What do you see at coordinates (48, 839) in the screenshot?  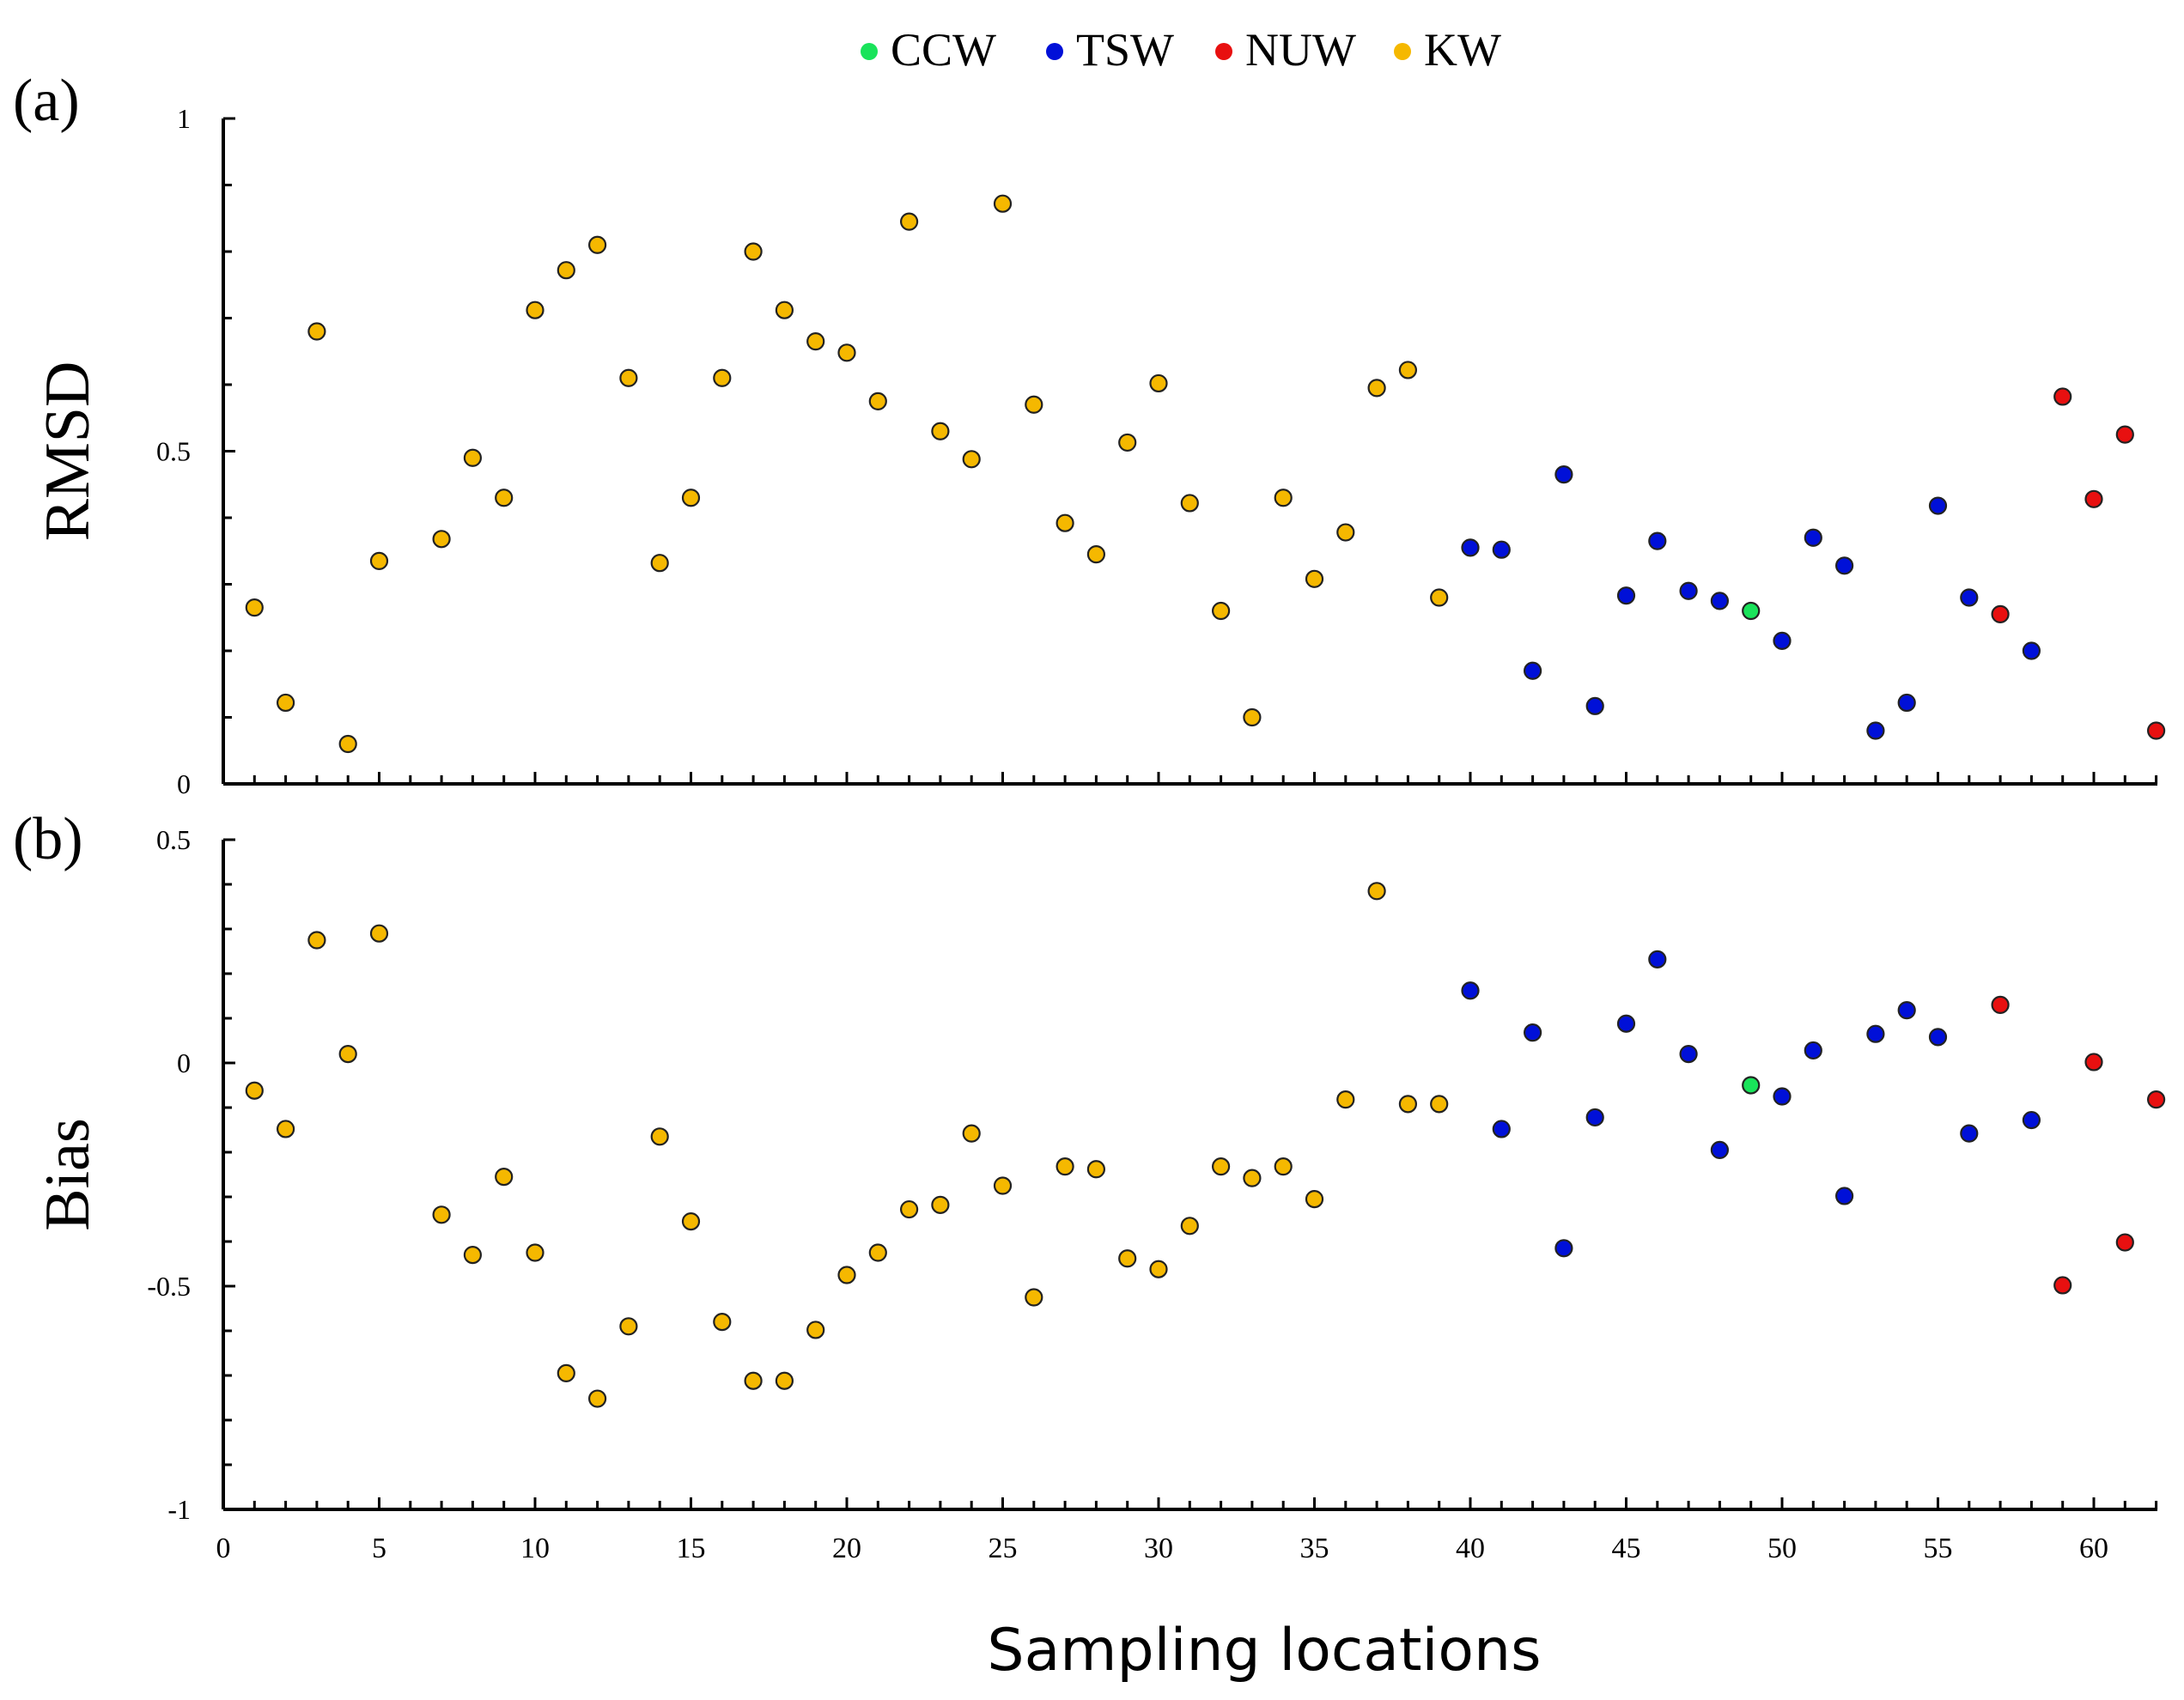 I see `panel-label: (b)` at bounding box center [48, 839].